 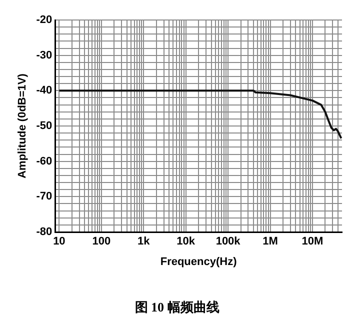 What do you see at coordinates (44, 196) in the screenshot?
I see `y-tick-label: -70` at bounding box center [44, 196].